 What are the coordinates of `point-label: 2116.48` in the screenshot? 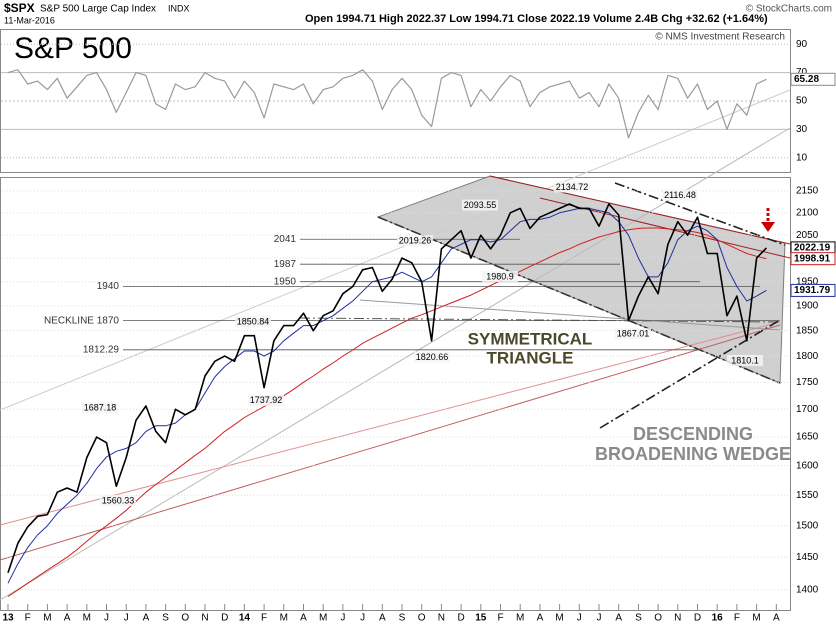 It's located at (680, 195).